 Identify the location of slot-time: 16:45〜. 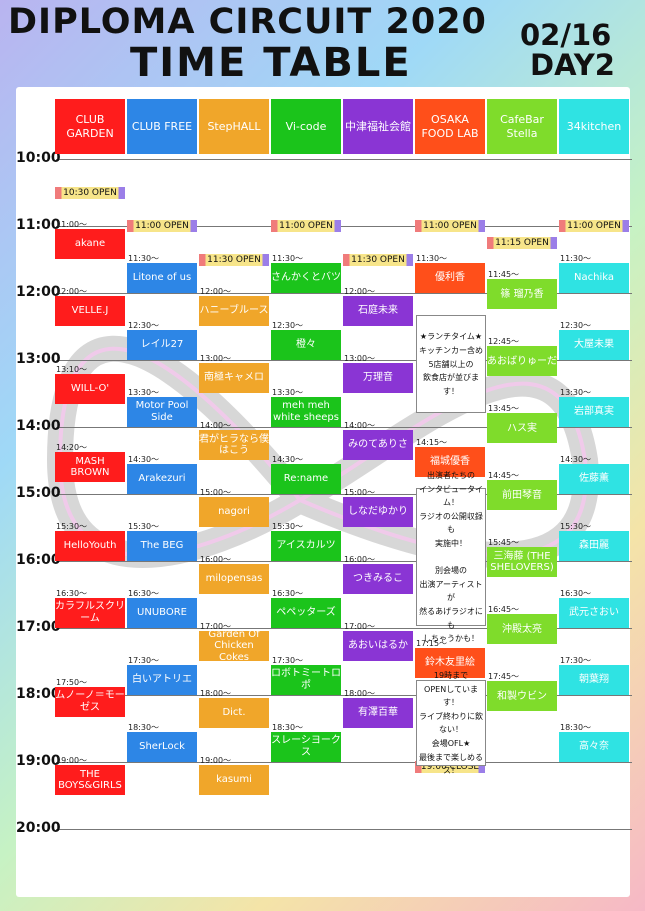
(504, 610).